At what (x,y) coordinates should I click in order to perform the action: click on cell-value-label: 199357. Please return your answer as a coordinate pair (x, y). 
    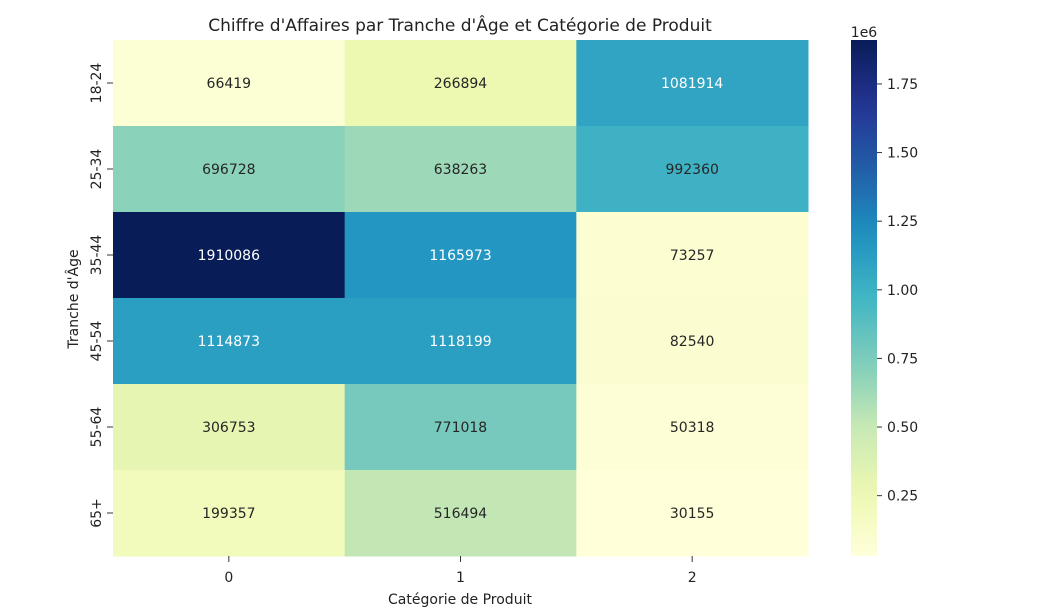
    Looking at the image, I should click on (228, 514).